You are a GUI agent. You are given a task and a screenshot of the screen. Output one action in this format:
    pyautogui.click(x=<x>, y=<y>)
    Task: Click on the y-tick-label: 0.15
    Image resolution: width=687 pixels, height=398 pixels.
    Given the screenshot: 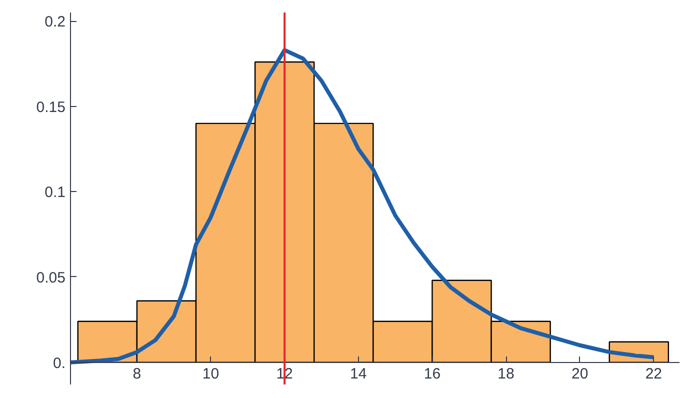 What is the action you would take?
    pyautogui.click(x=51, y=107)
    